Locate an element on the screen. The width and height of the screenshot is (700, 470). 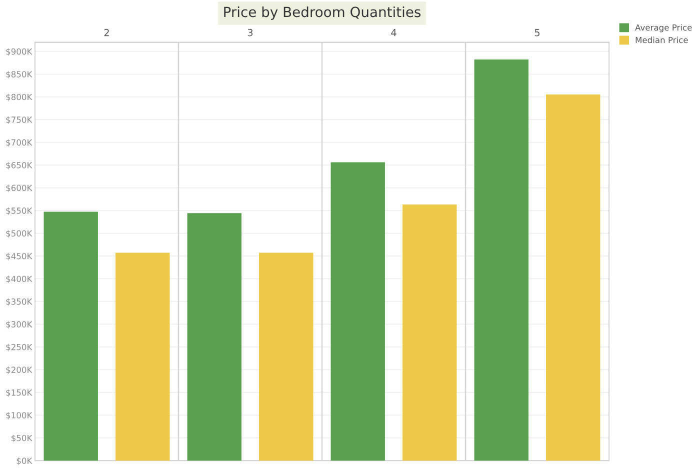
y-tick-label: $100K is located at coordinates (19, 416).